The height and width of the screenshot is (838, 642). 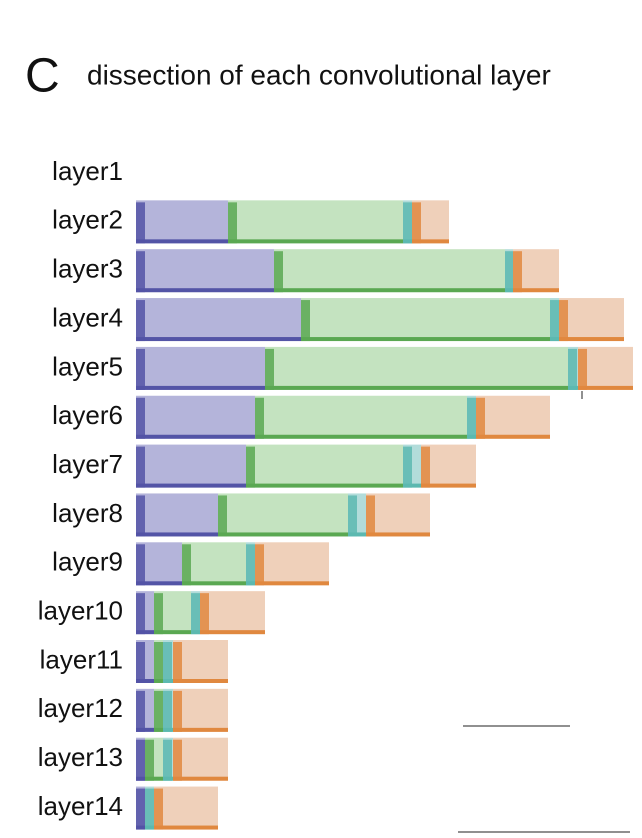 I want to click on y-tick-label: layer7, so click(x=87, y=464).